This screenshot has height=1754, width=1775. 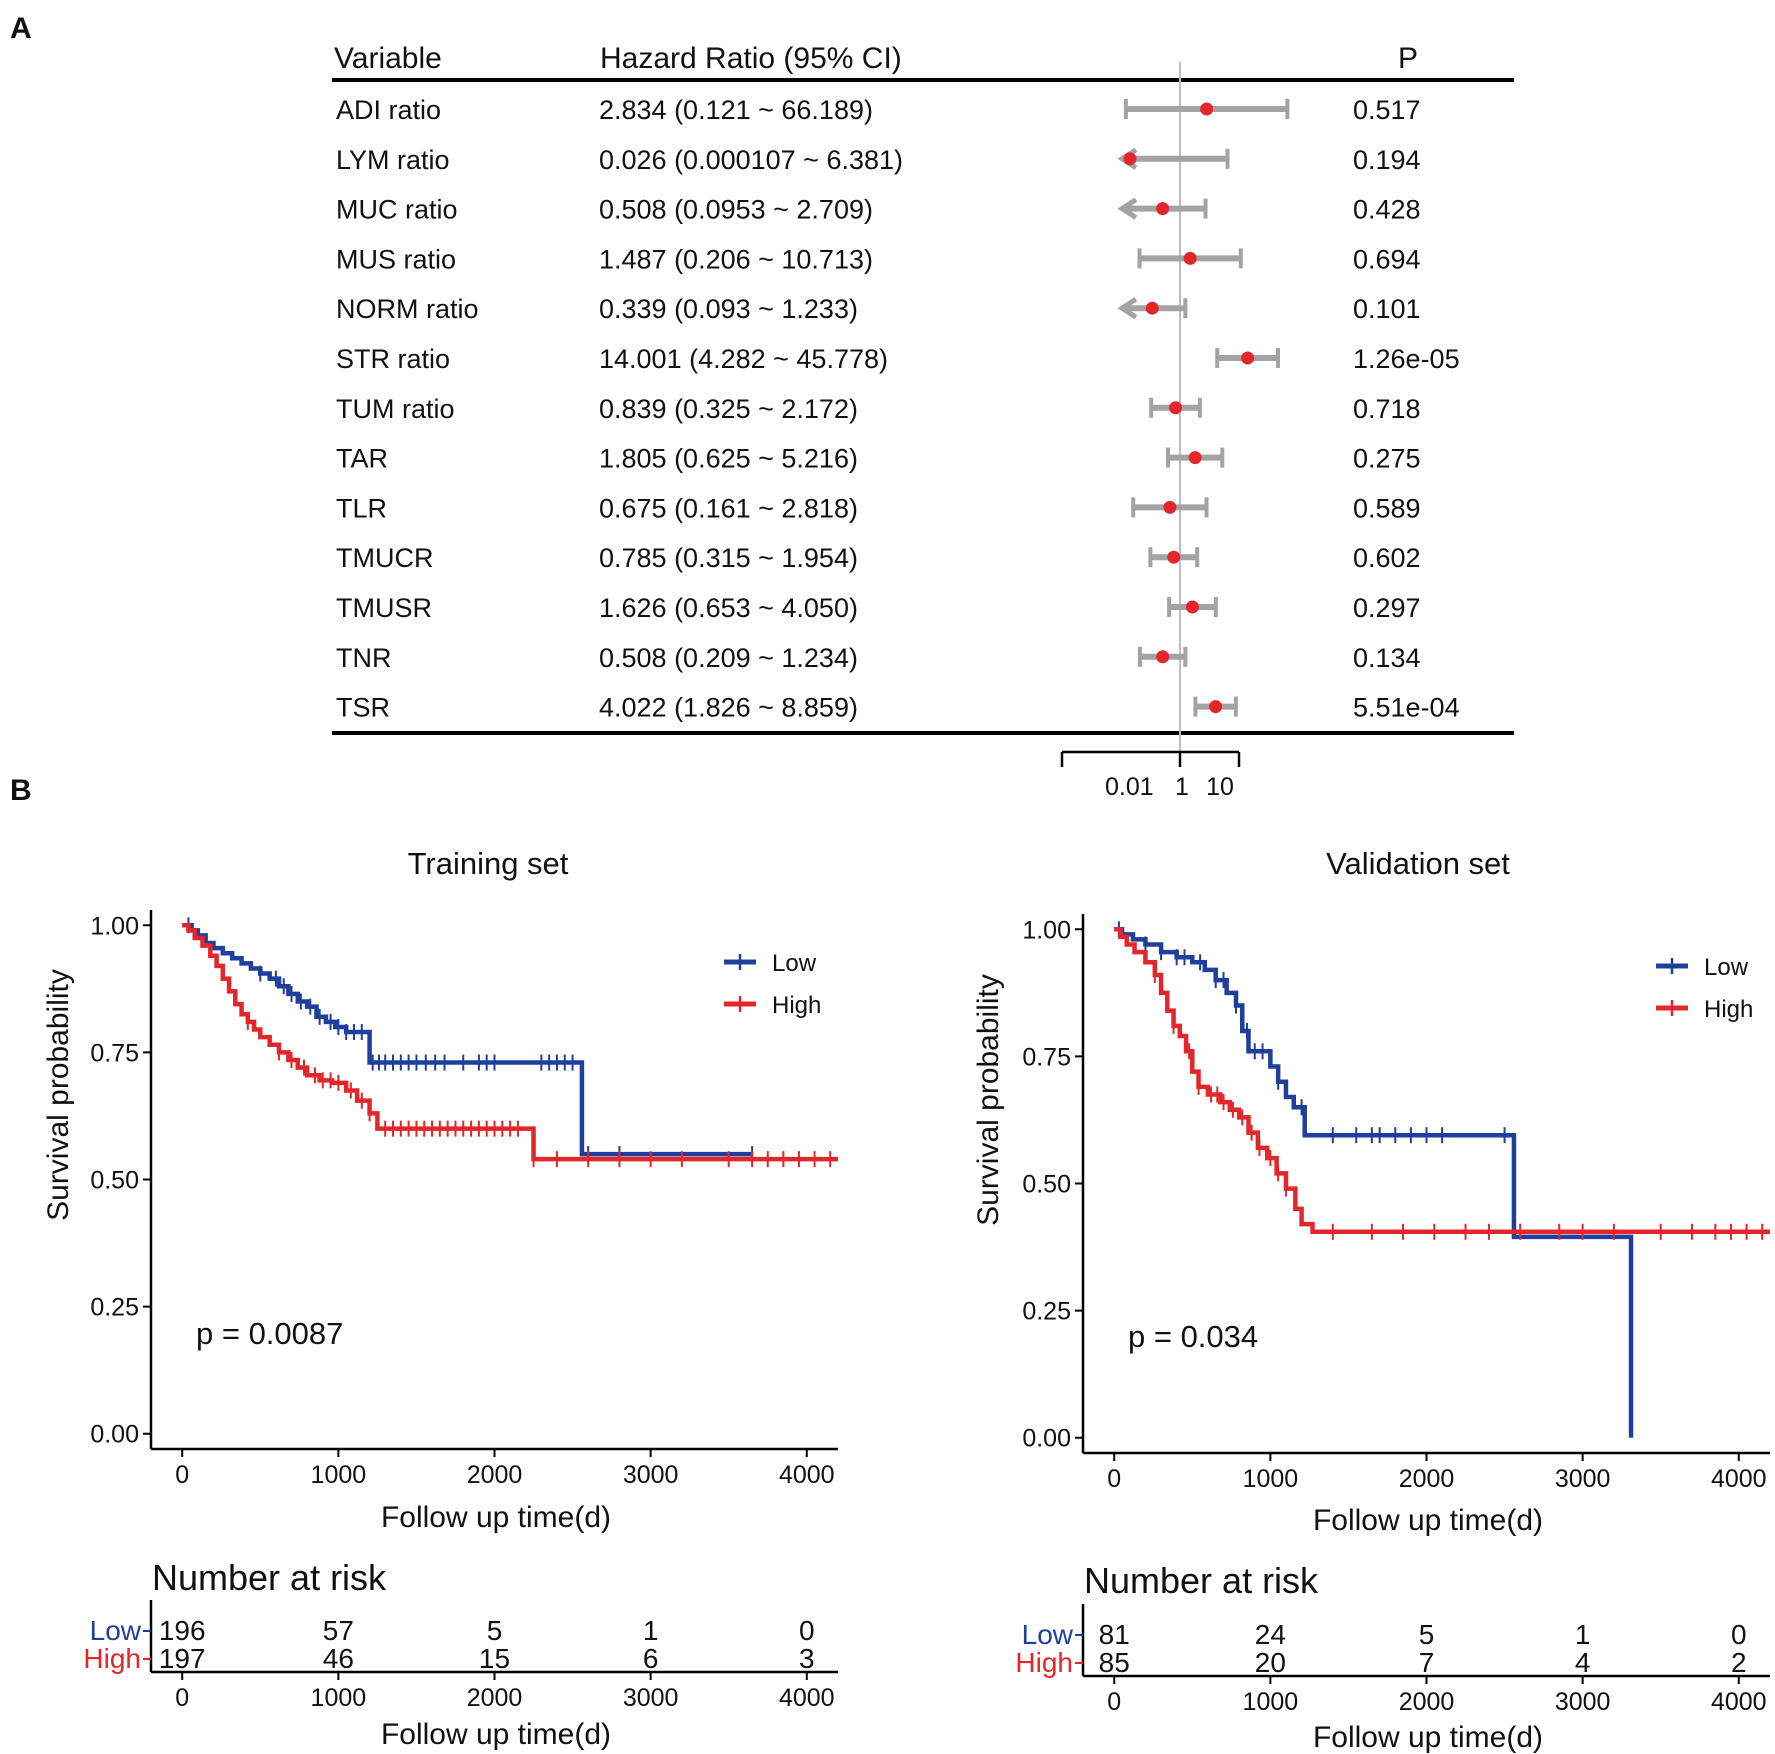 I want to click on km-curve-high, so click(x=510, y=1042).